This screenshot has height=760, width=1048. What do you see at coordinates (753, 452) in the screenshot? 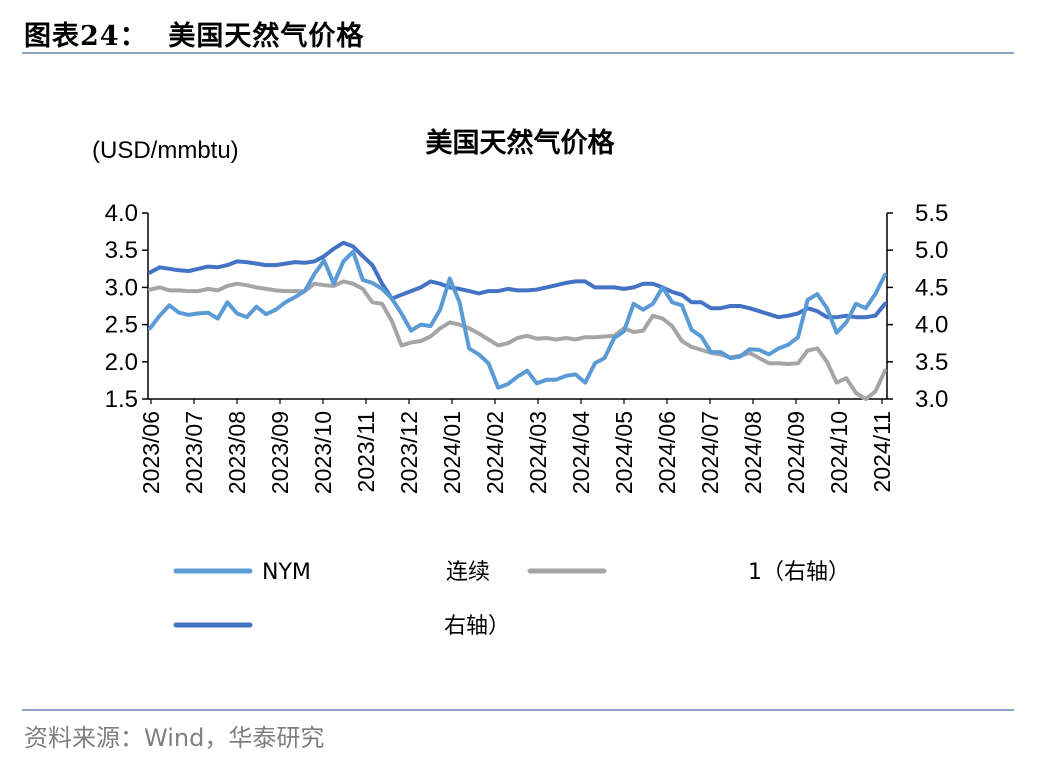
I see `x-tick-label: 2024/08` at bounding box center [753, 452].